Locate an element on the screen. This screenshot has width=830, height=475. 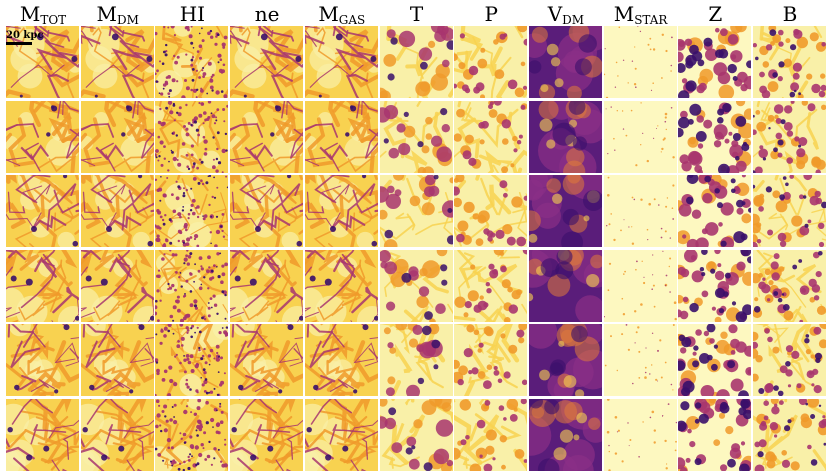
header-hi: HI is located at coordinates (192, 14).